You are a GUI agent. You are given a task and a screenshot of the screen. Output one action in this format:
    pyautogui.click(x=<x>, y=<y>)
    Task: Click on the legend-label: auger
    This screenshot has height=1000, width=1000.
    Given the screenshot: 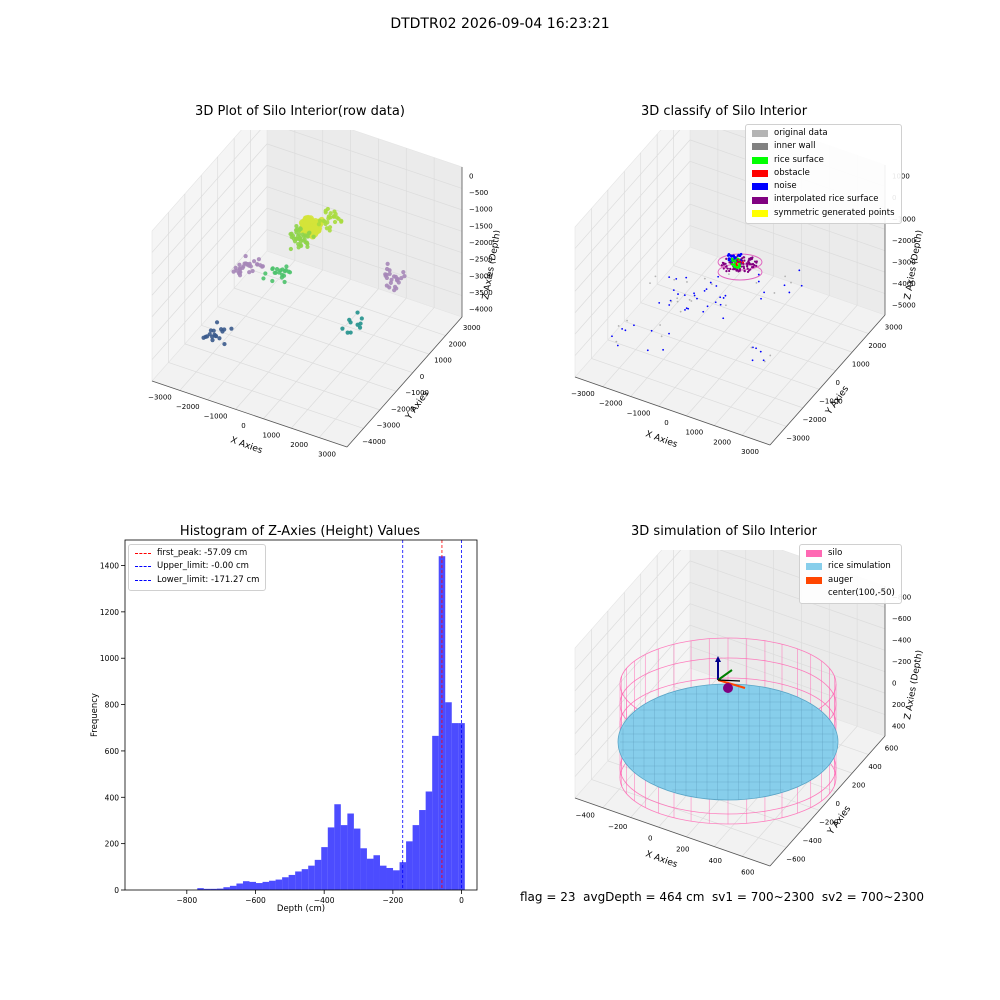 What is the action you would take?
    pyautogui.click(x=840, y=579)
    